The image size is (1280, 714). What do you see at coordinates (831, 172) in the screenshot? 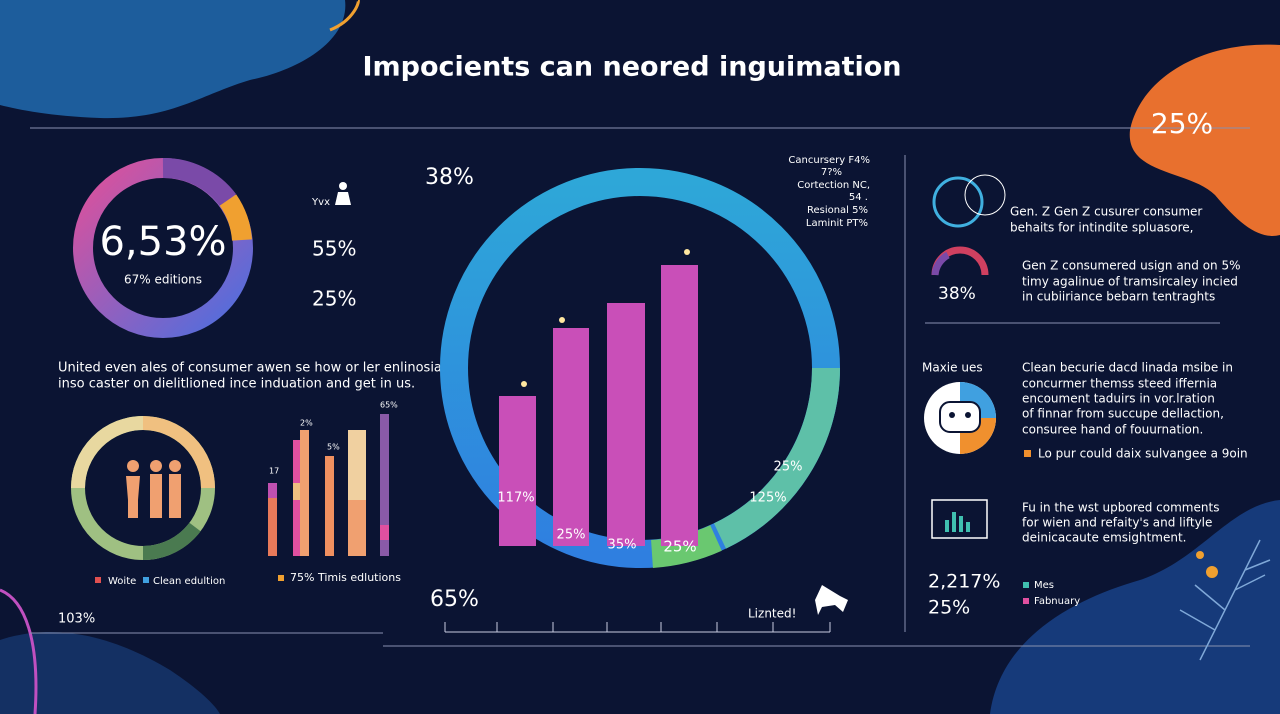
I see `legend-line: 7?%` at bounding box center [831, 172].